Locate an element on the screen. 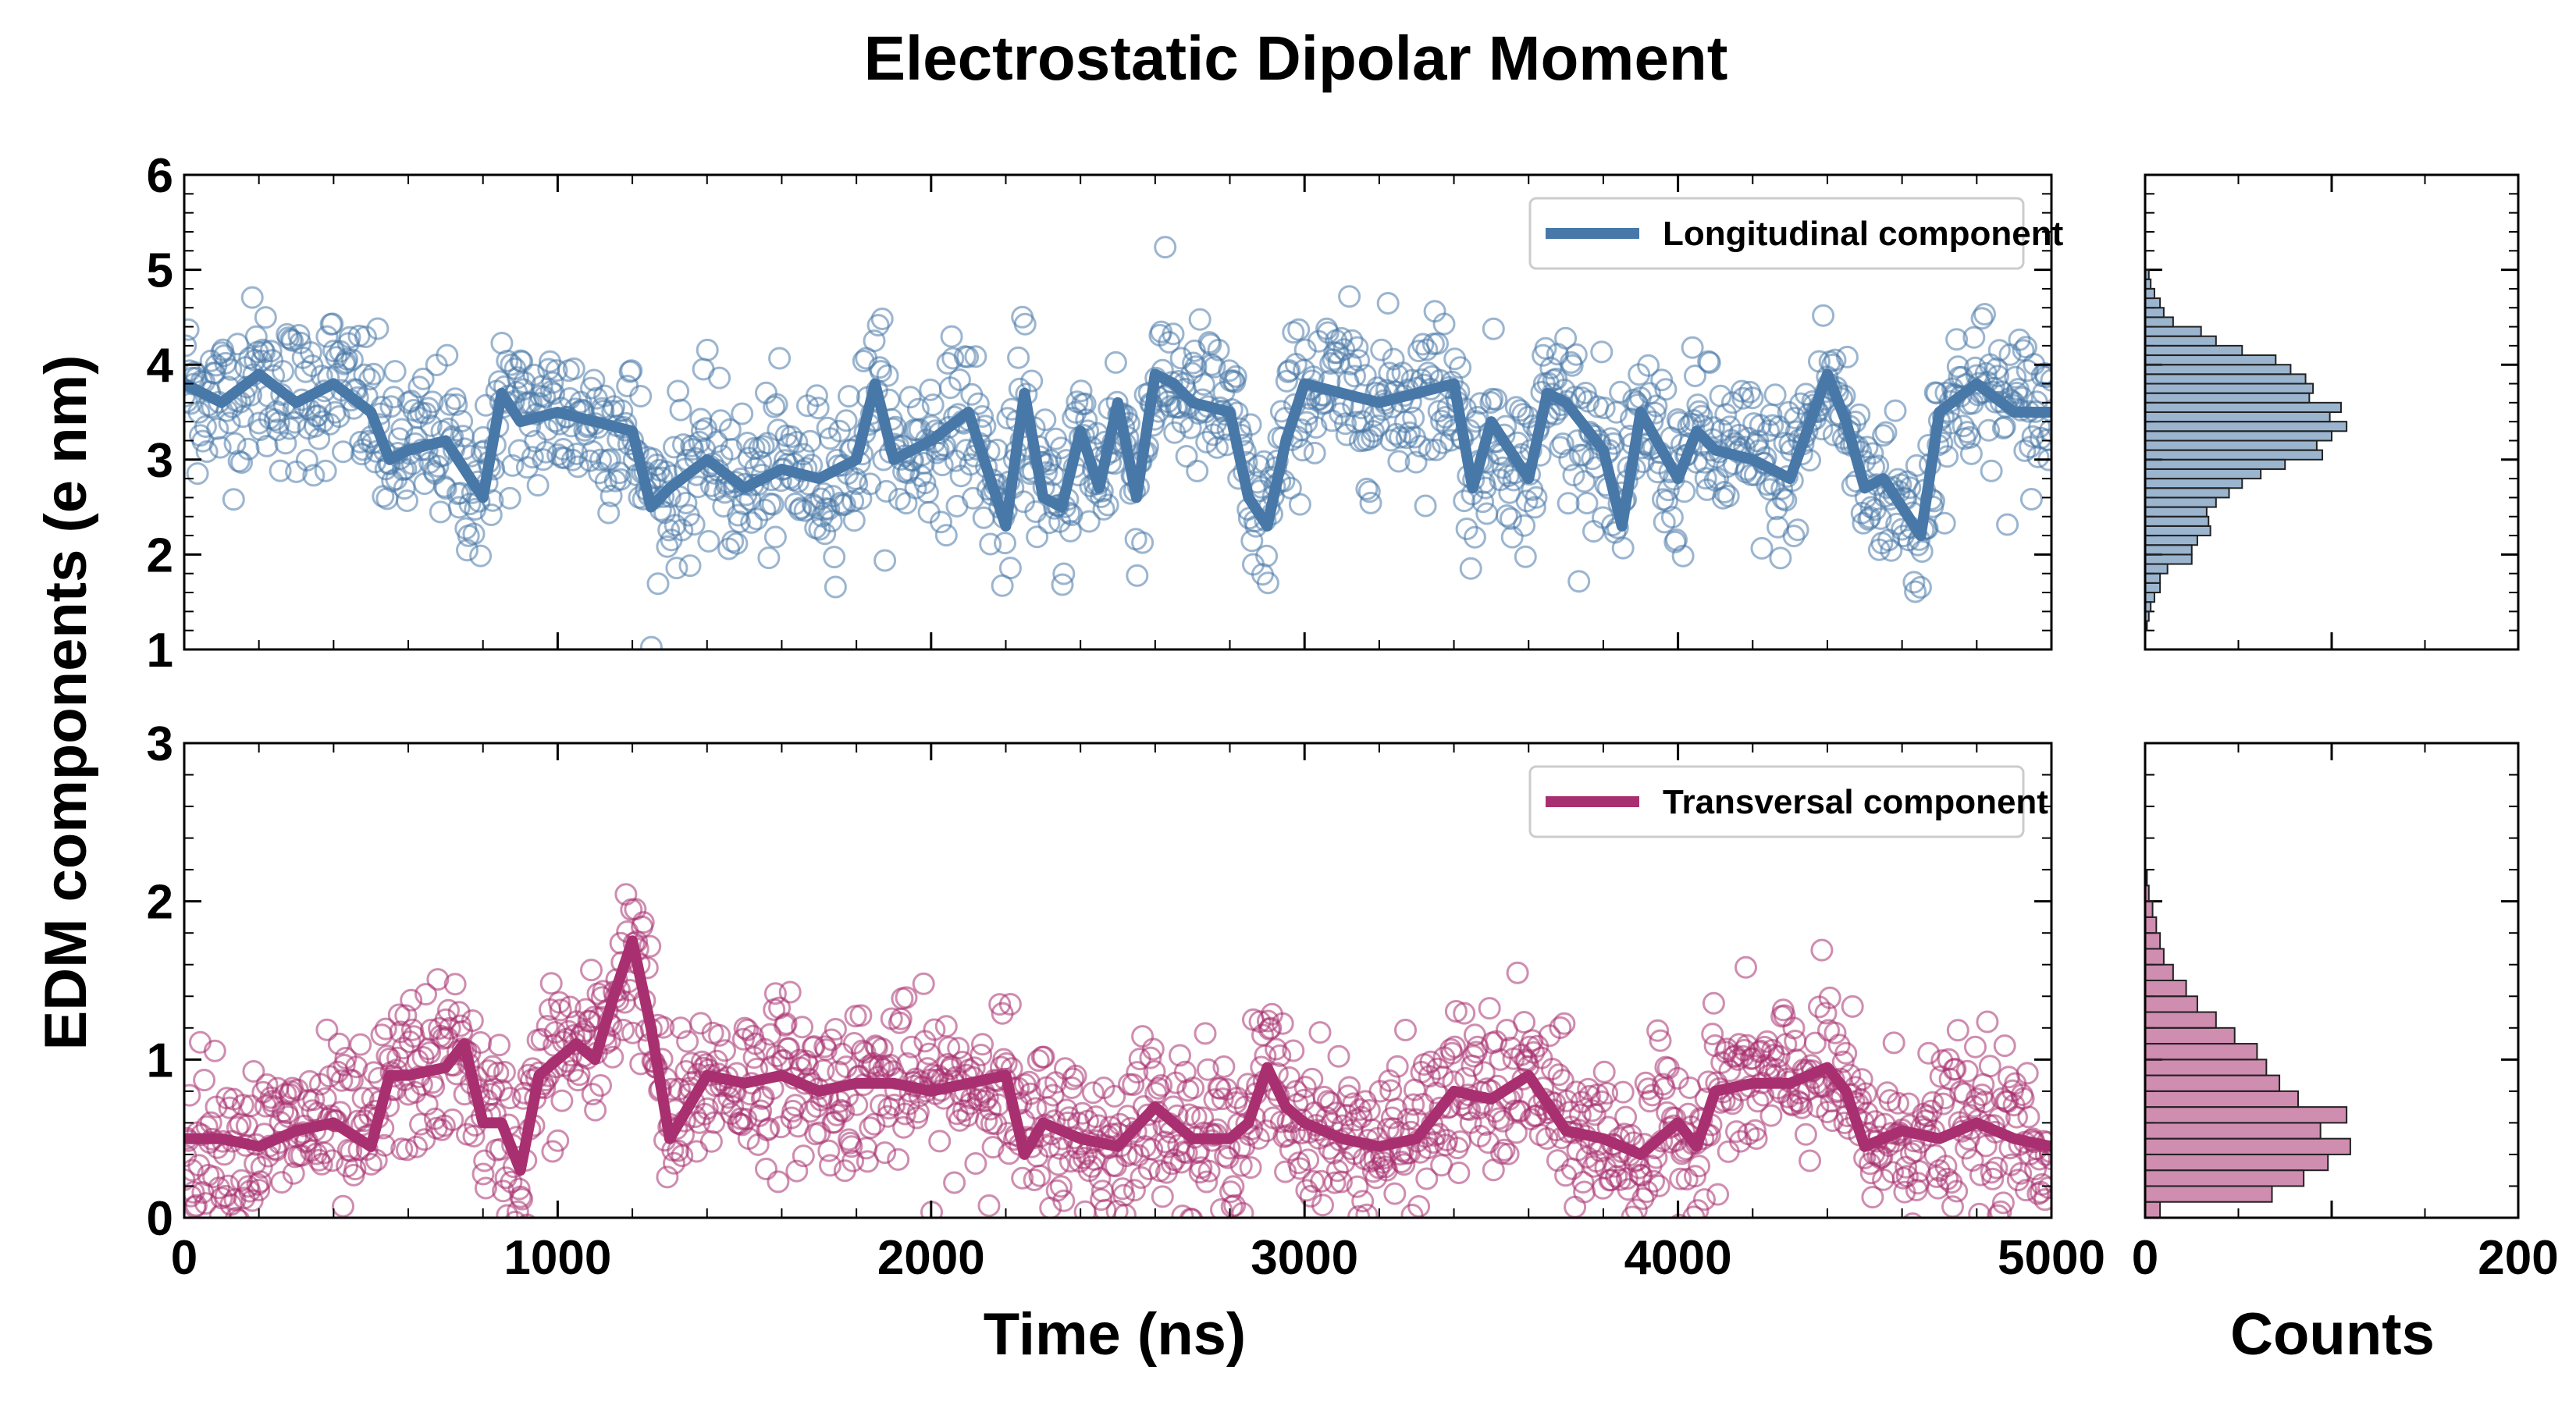 The height and width of the screenshot is (1409, 2576). x-tick-label: 2000 is located at coordinates (931, 1258).